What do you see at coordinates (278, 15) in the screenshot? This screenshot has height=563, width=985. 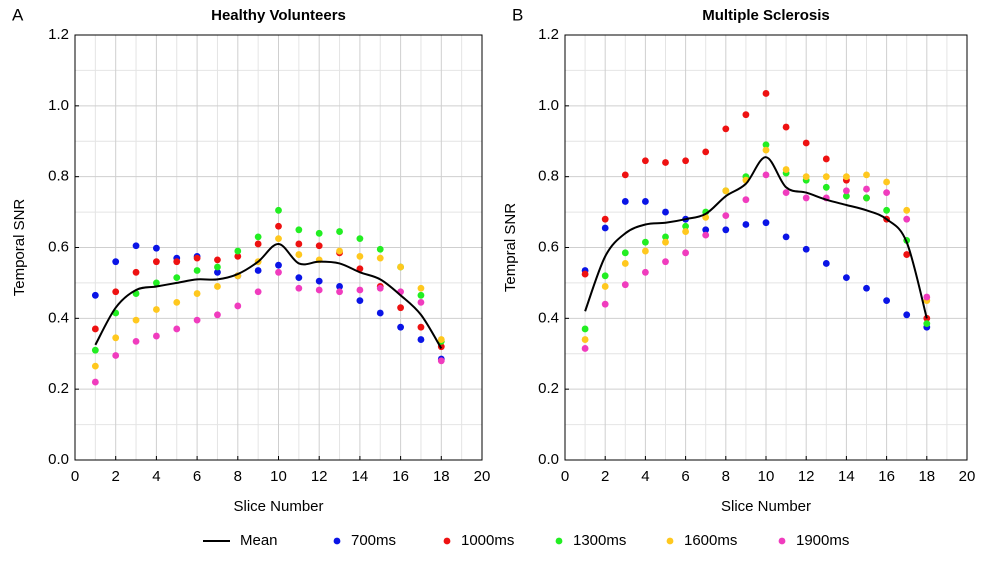 I see `chart-title: Healthy Volunteers` at bounding box center [278, 15].